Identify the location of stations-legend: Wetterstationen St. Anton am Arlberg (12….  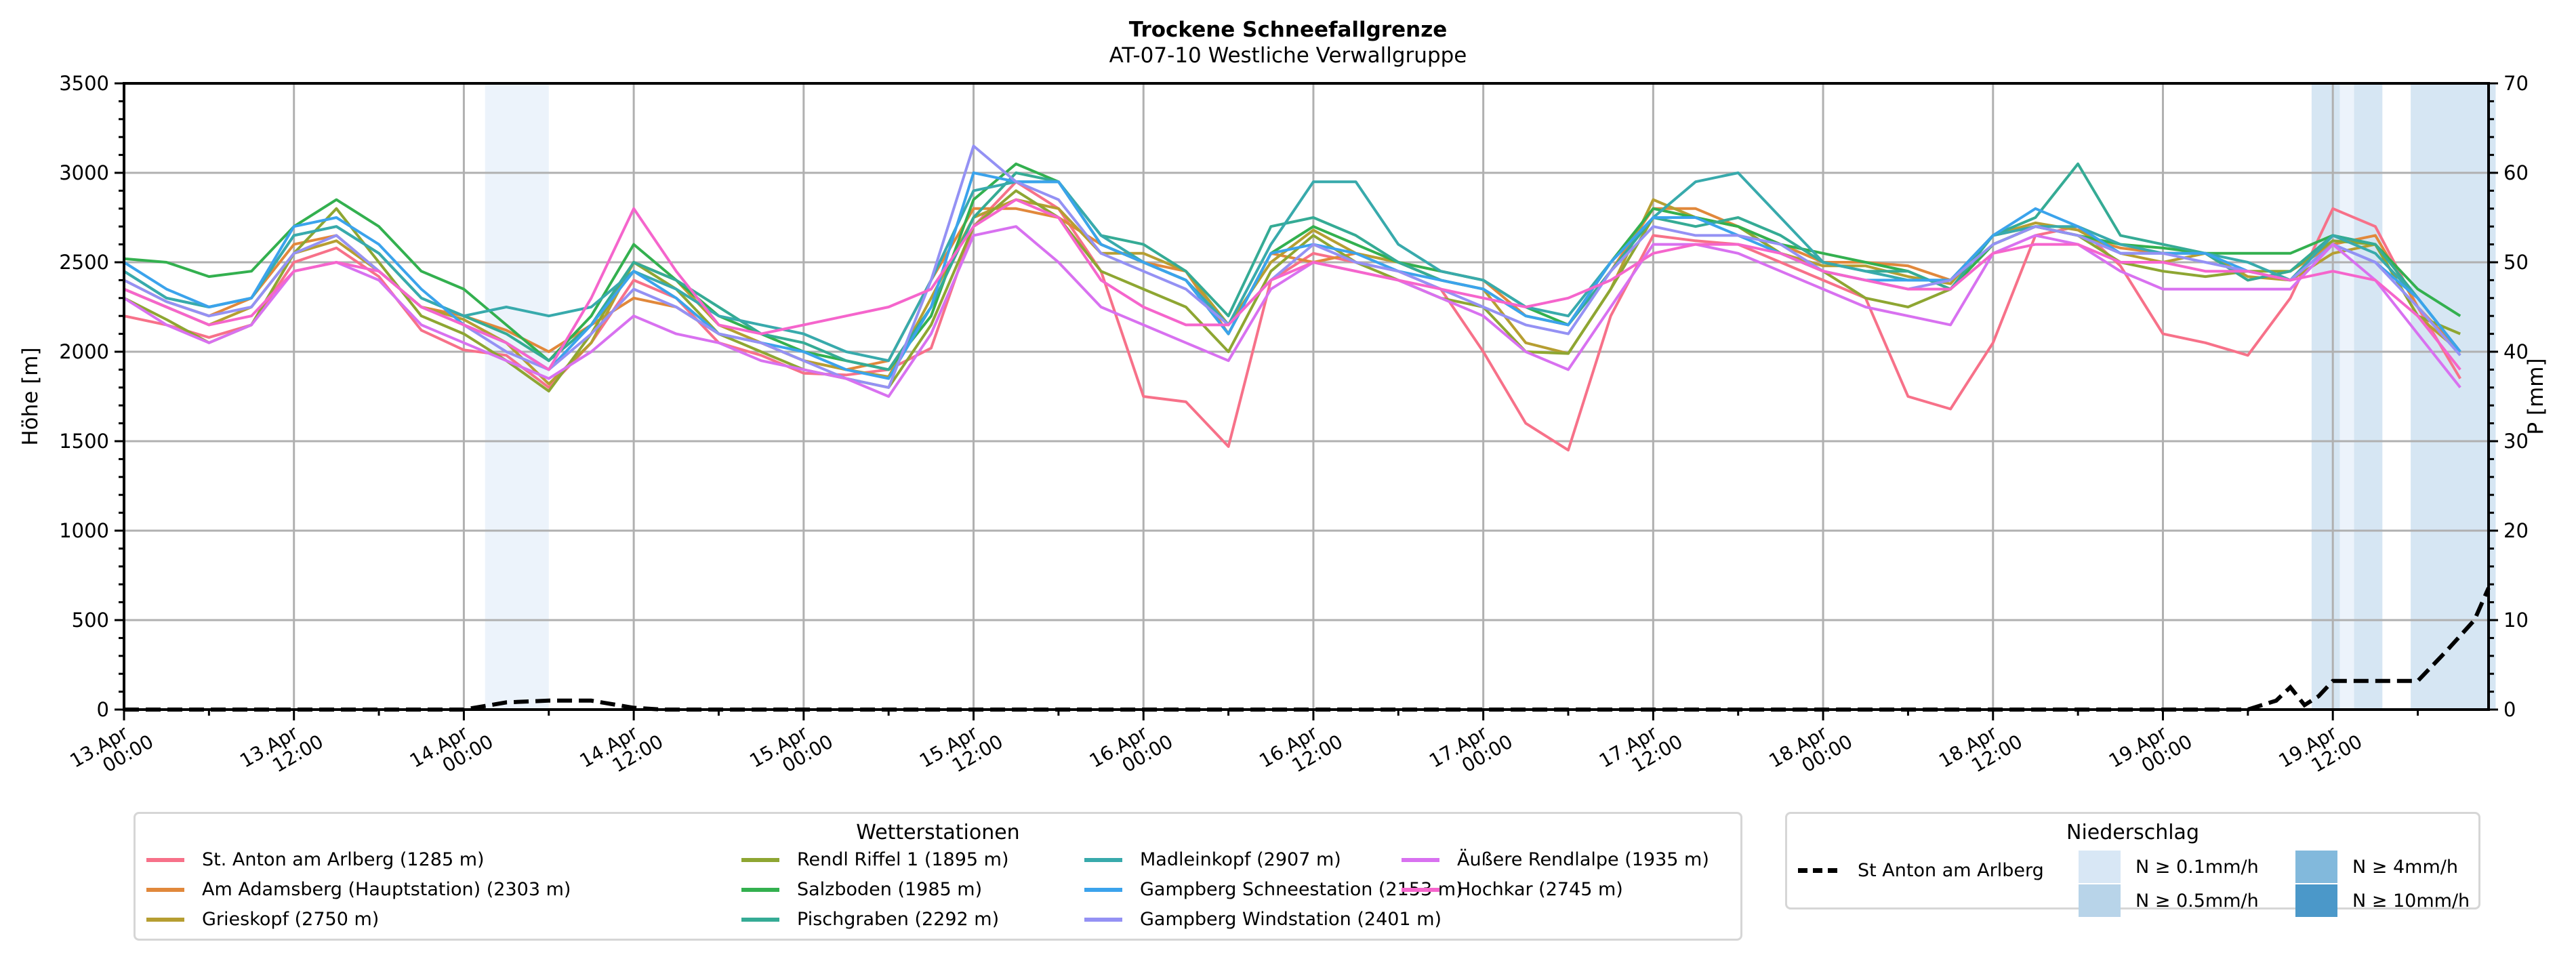
(938, 876).